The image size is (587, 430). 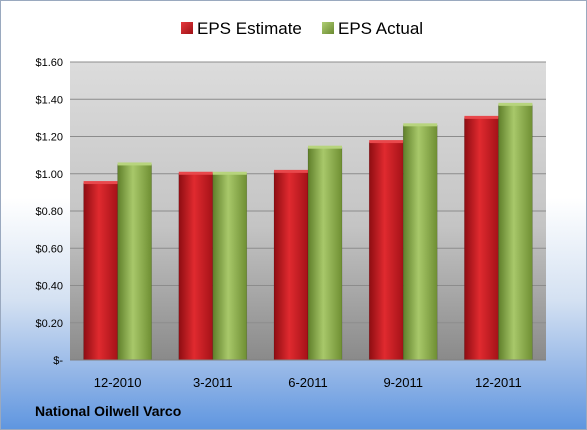 I want to click on company-name: National Oilwell Varco, so click(x=108, y=411).